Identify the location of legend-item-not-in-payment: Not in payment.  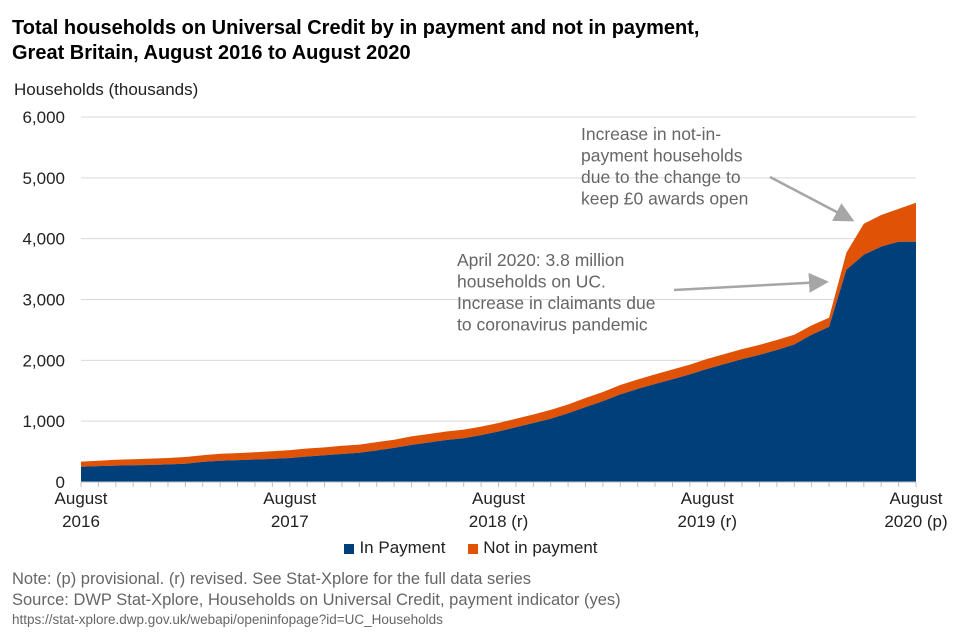
(533, 547).